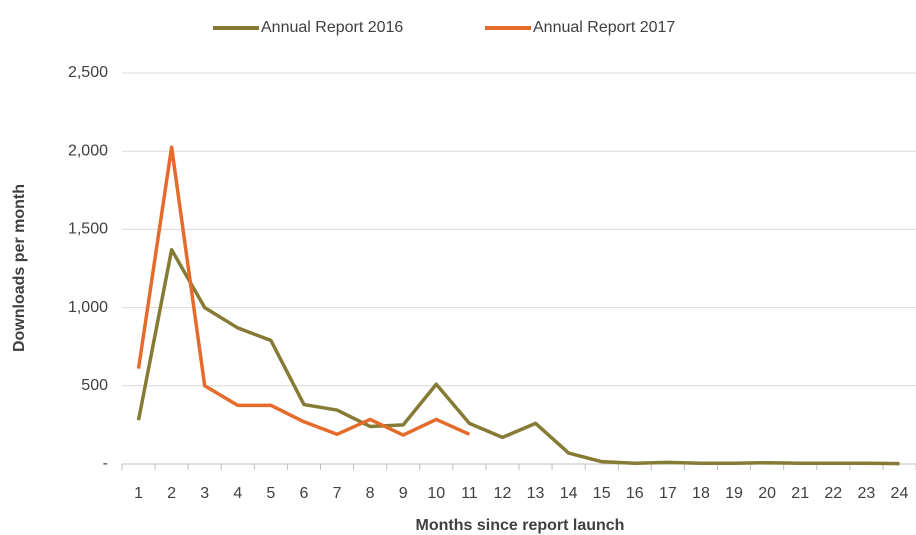  I want to click on x-tick-label: 21, so click(800, 493).